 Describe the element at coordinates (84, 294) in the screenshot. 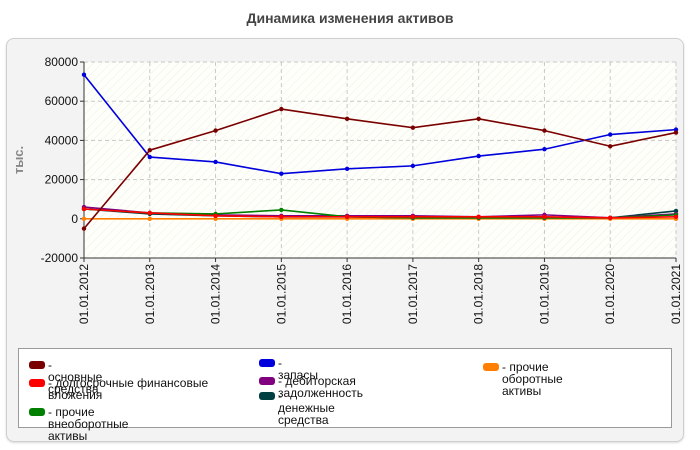

I see `x-tick-label: 01.01.2012` at that location.